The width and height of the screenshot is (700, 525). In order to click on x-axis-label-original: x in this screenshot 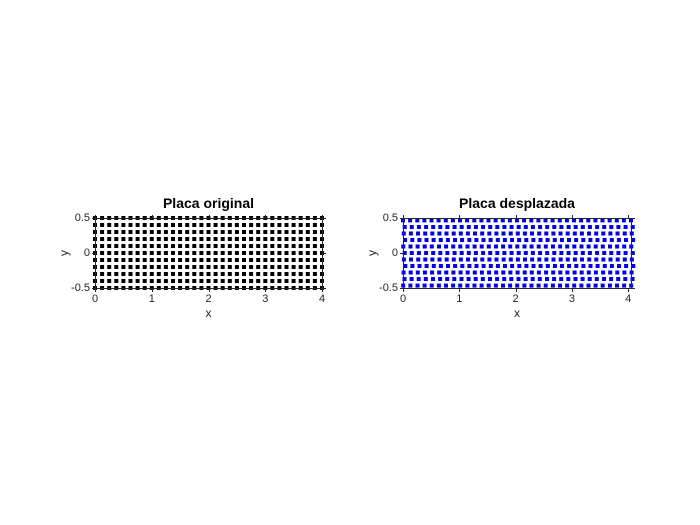, I will do `click(208, 313)`.